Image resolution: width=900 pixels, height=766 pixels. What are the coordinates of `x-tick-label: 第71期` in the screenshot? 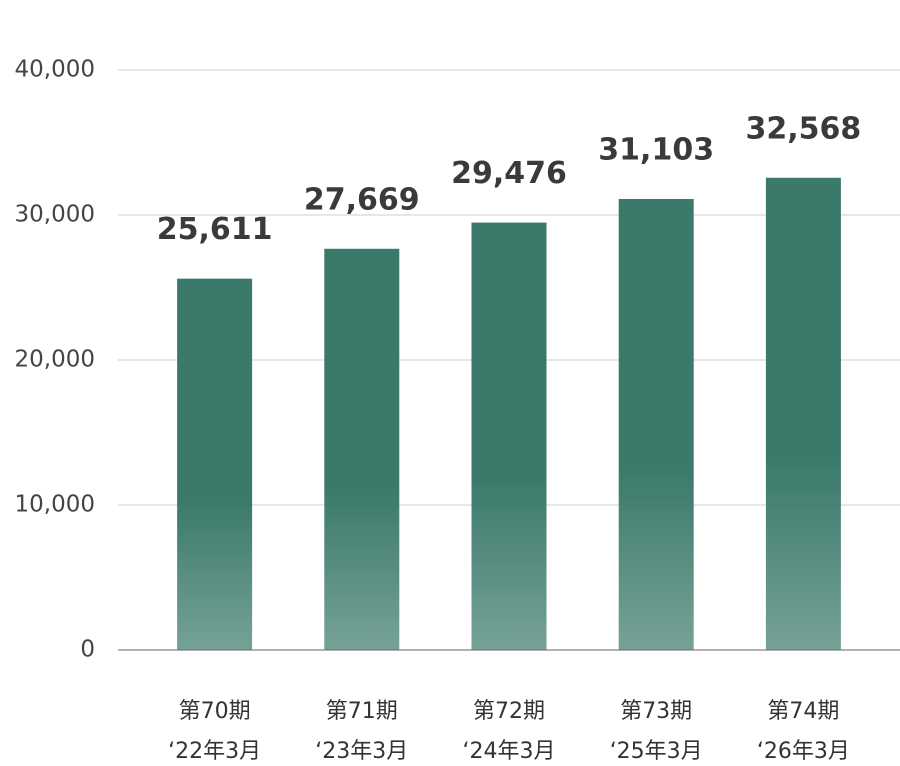 It's located at (362, 711).